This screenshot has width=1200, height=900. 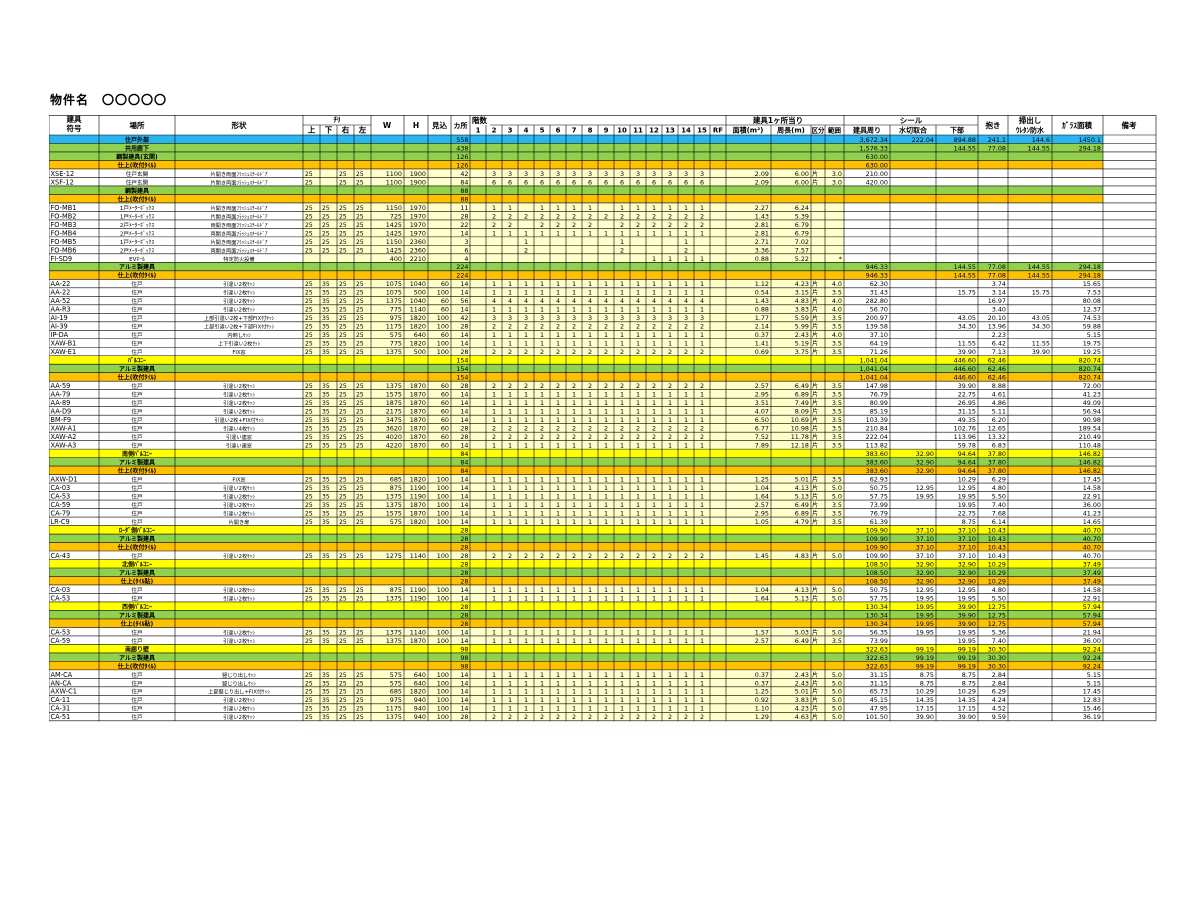 I want to click on row-floor-count: 3, so click(x=558, y=318).